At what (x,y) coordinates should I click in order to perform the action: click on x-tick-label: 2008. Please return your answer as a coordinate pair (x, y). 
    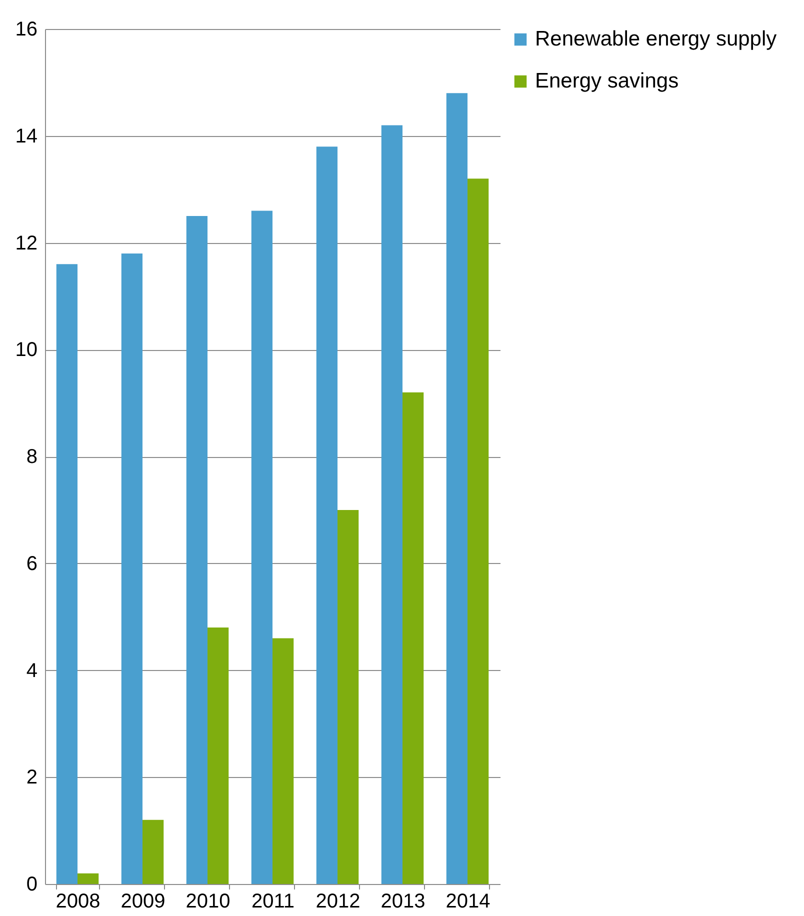
    Looking at the image, I should click on (78, 901).